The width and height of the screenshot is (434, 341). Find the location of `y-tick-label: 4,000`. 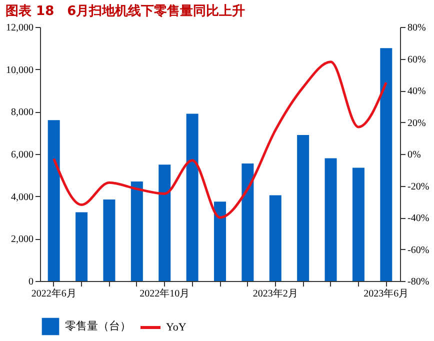

y-tick-label: 4,000 is located at coordinates (22, 197).